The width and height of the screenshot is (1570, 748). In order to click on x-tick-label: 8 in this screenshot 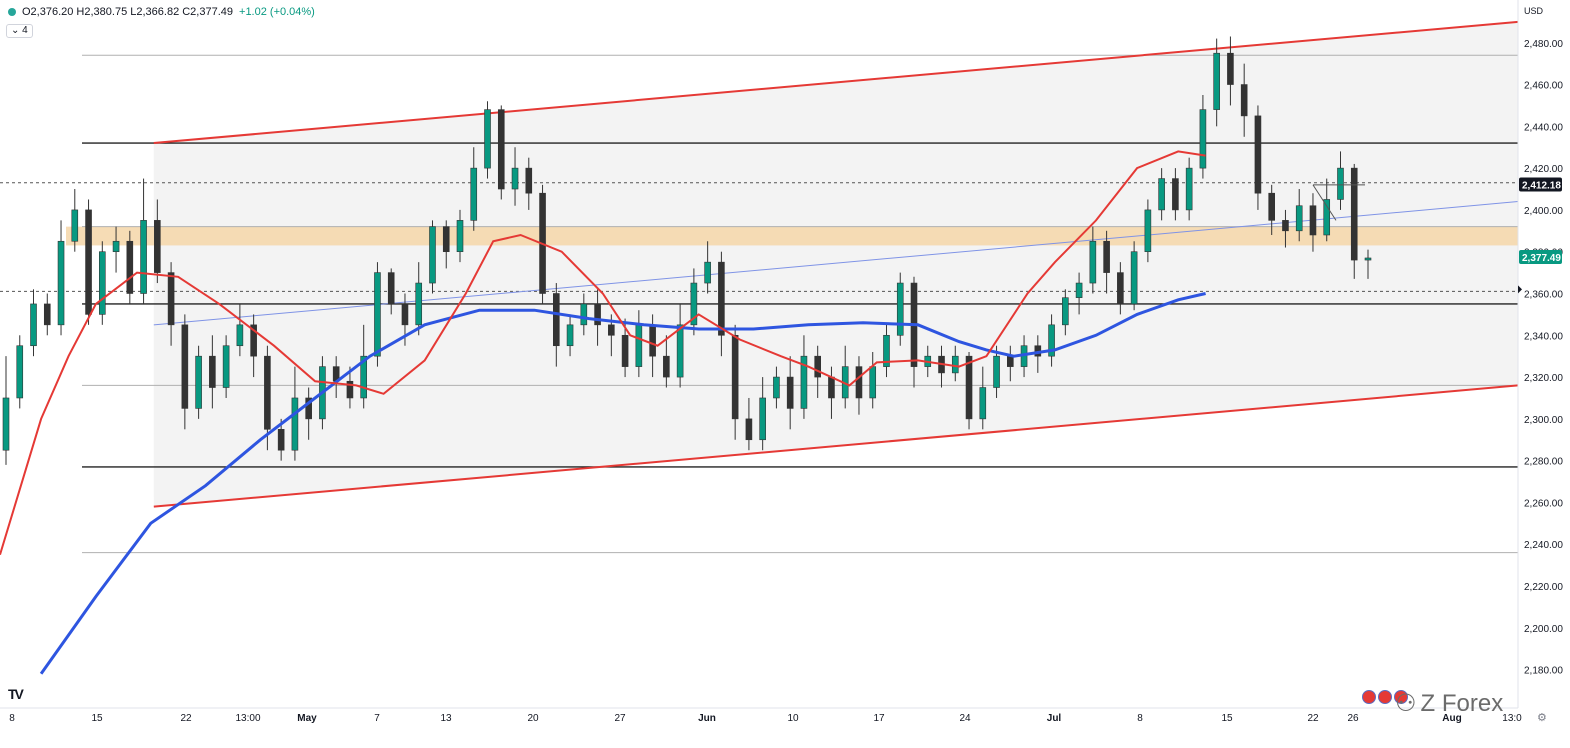, I will do `click(1140, 718)`.